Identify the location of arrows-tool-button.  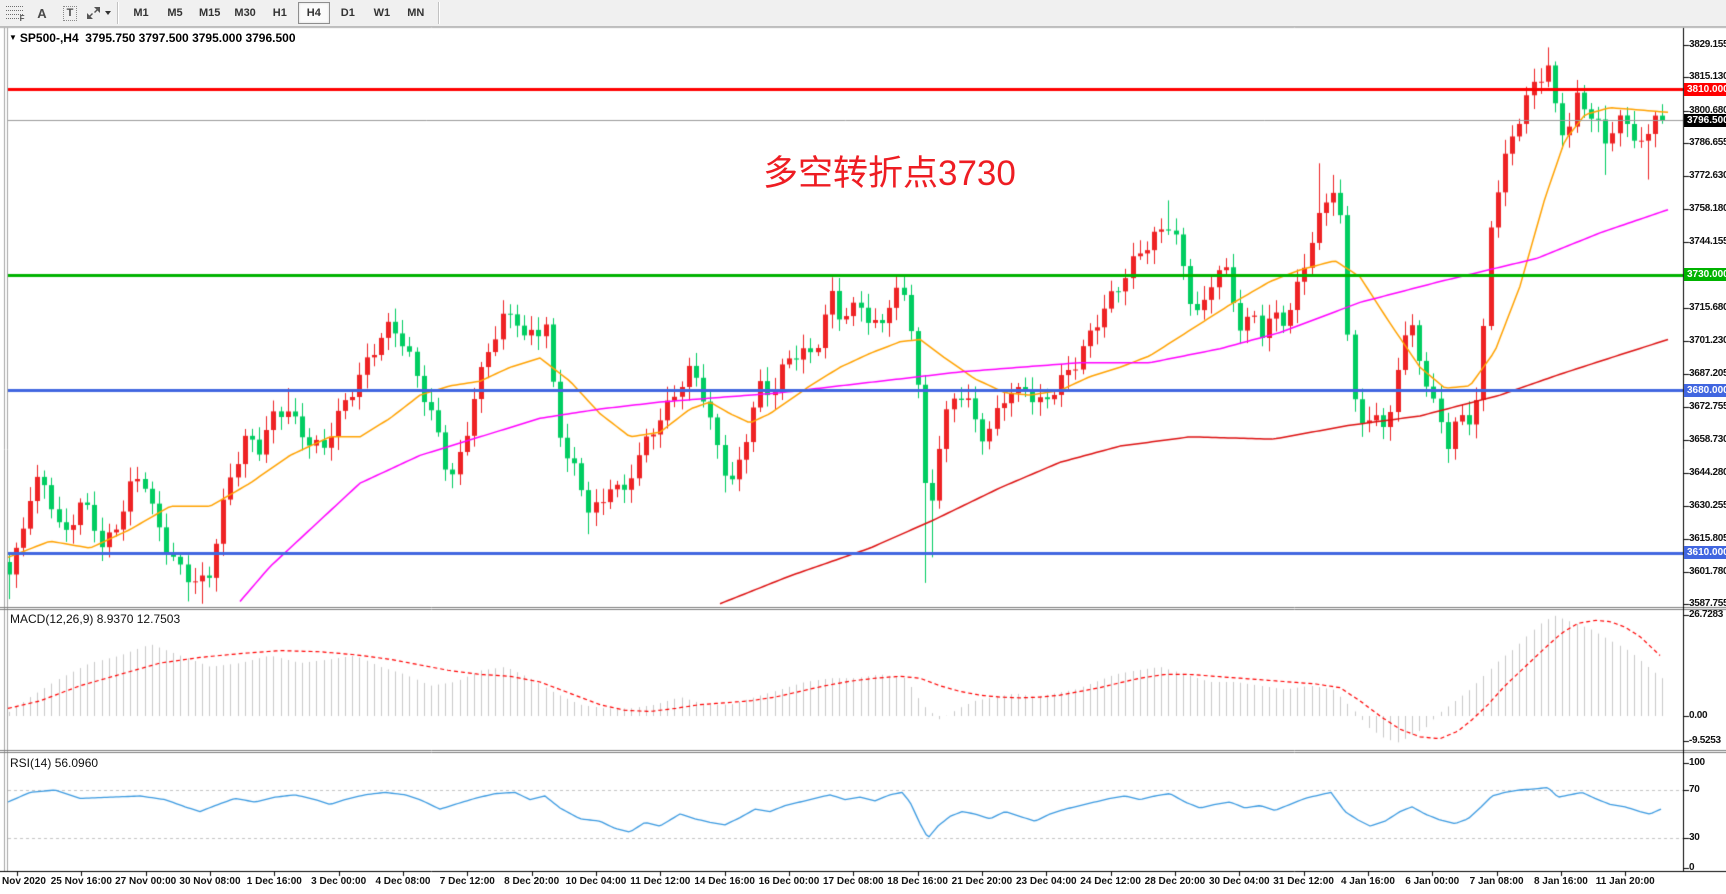
(98, 13).